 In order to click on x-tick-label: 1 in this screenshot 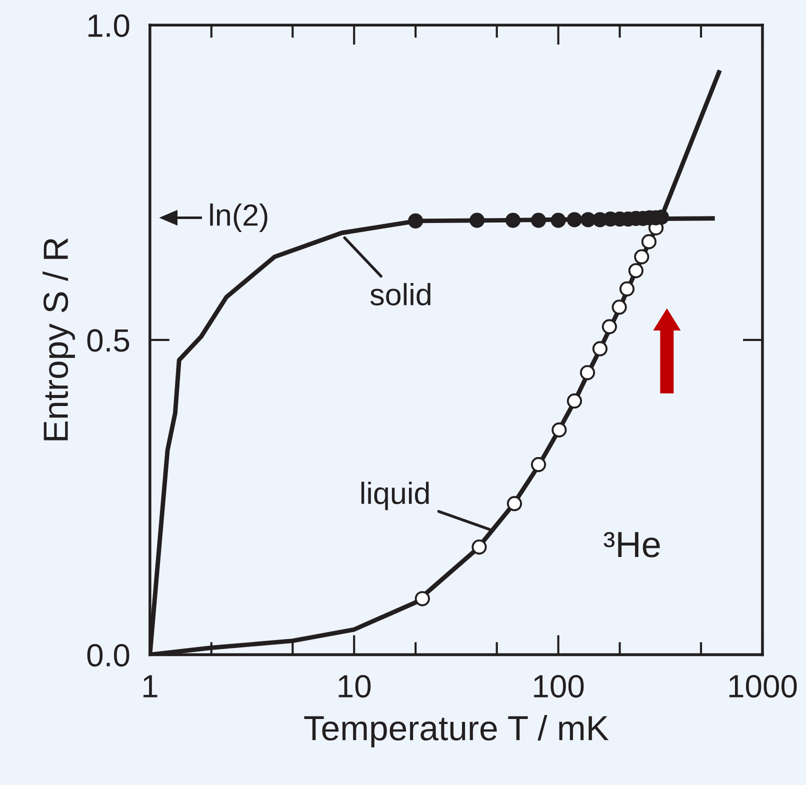, I will do `click(150, 686)`.